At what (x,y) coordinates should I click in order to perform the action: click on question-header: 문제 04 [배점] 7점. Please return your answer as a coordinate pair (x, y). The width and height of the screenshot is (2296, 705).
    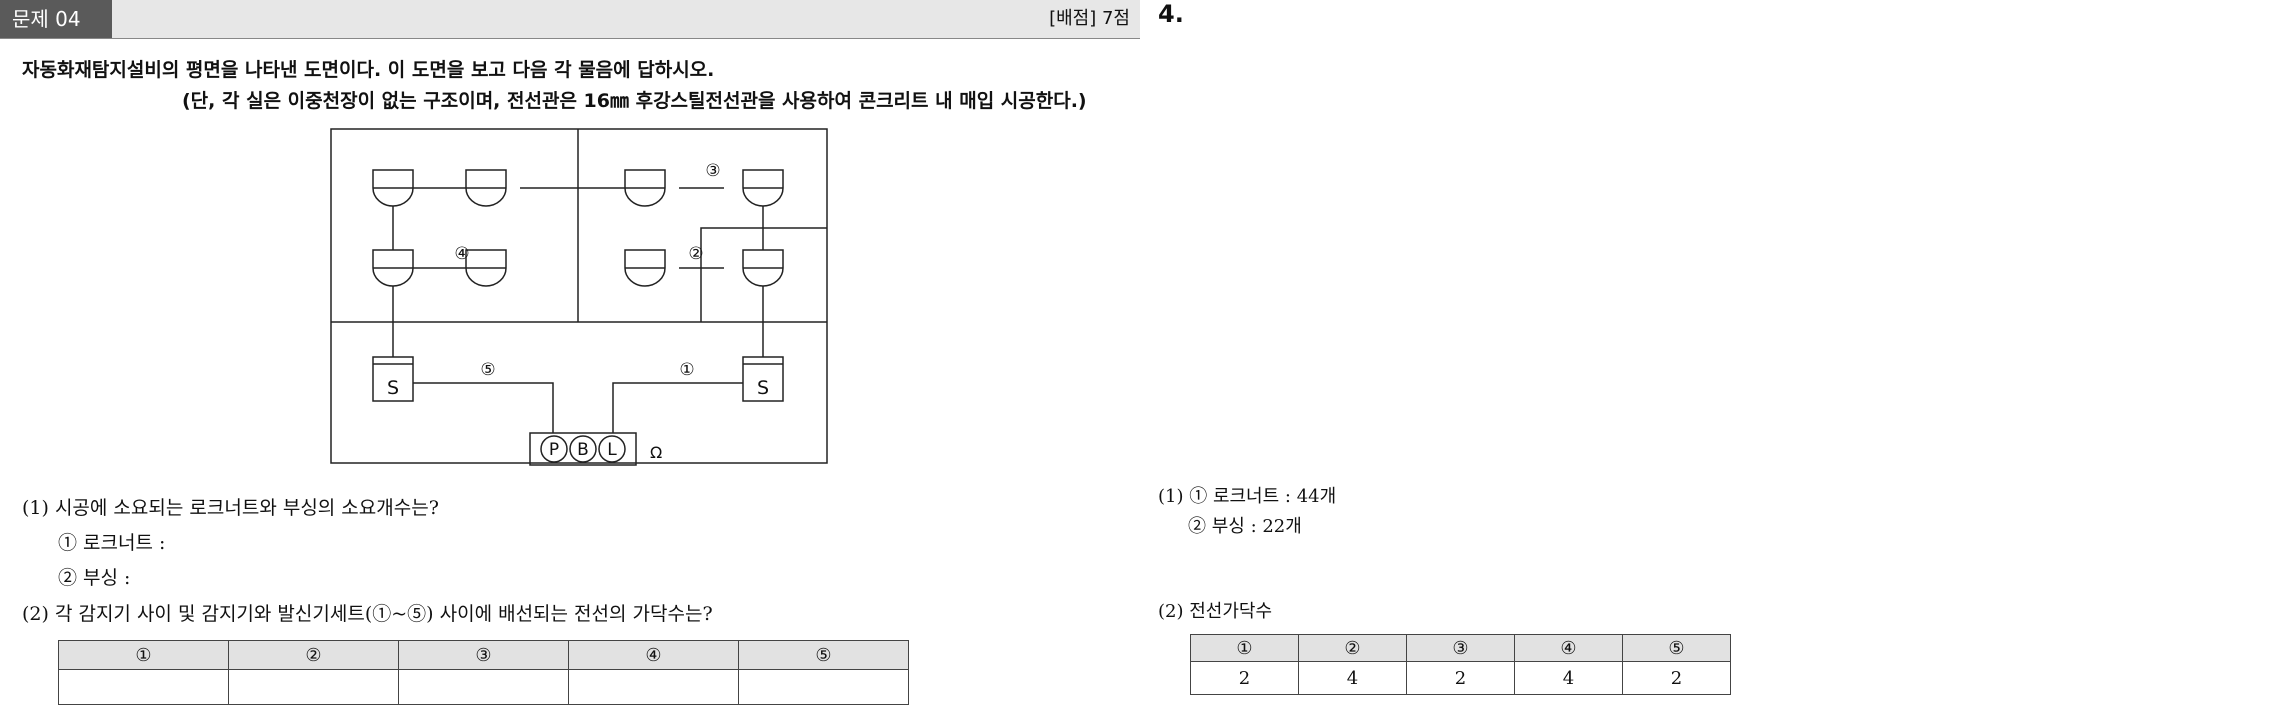
    Looking at the image, I should click on (570, 19).